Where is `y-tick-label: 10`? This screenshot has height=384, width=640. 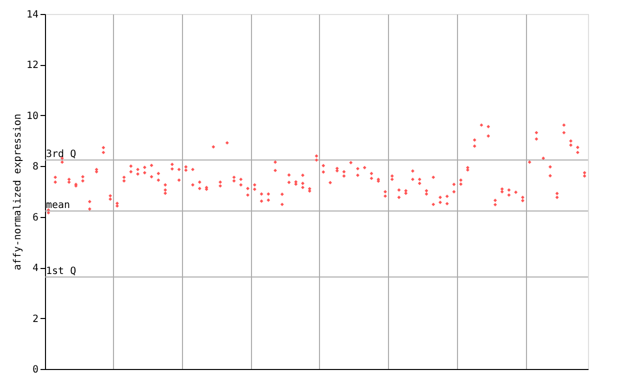
y-tick-label: 10 is located at coordinates (32, 116).